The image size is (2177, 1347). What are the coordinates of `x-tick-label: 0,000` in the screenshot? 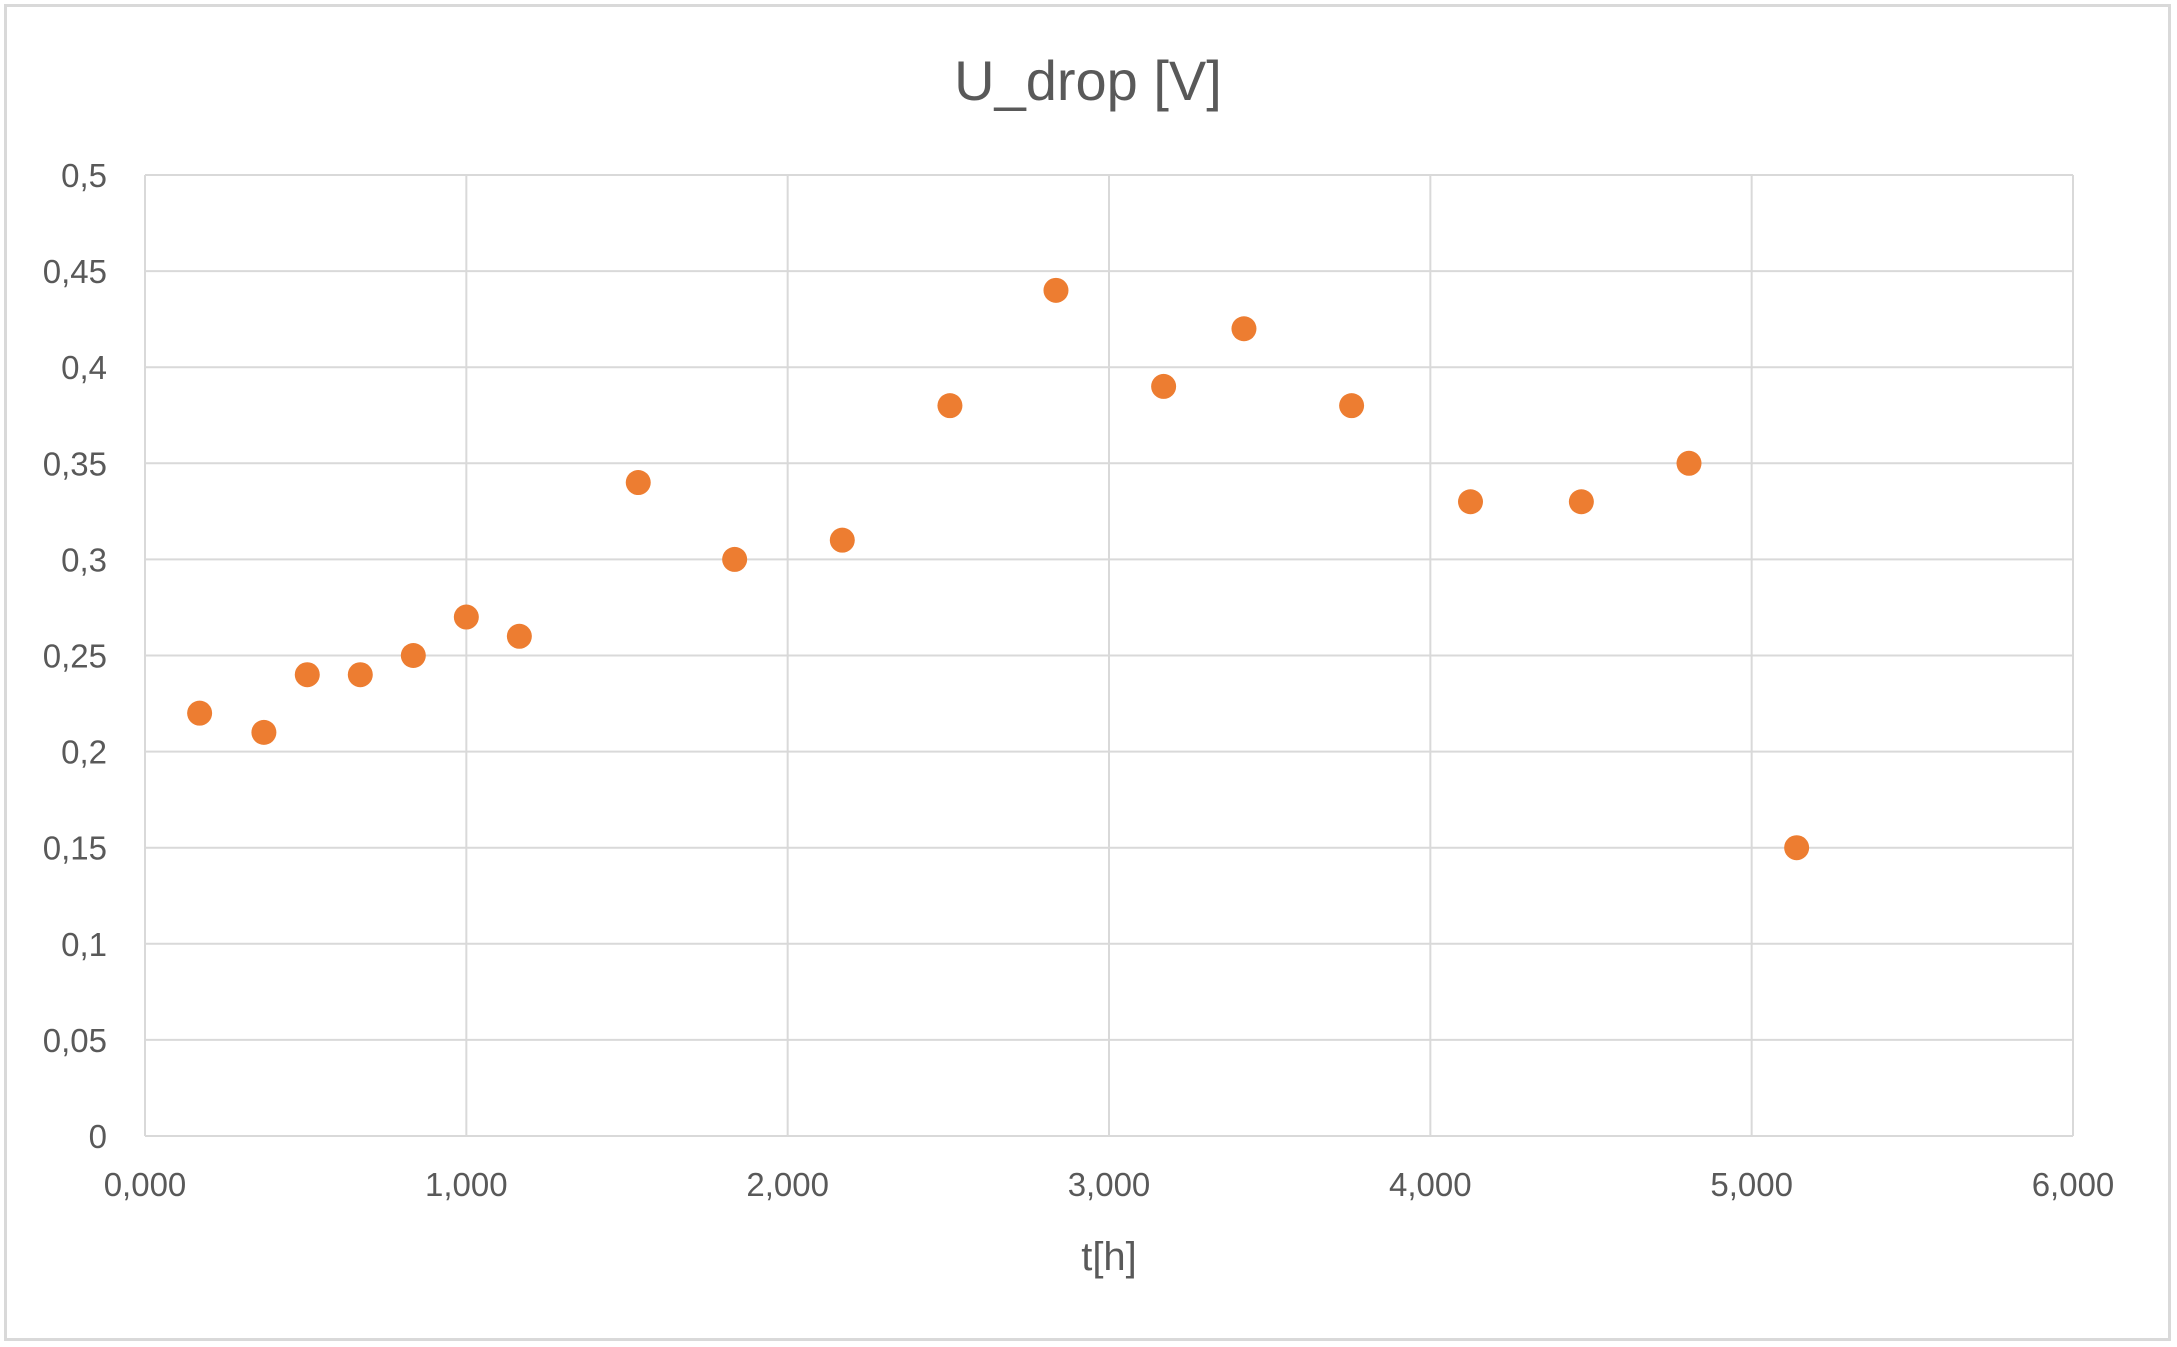 It's located at (145, 1184).